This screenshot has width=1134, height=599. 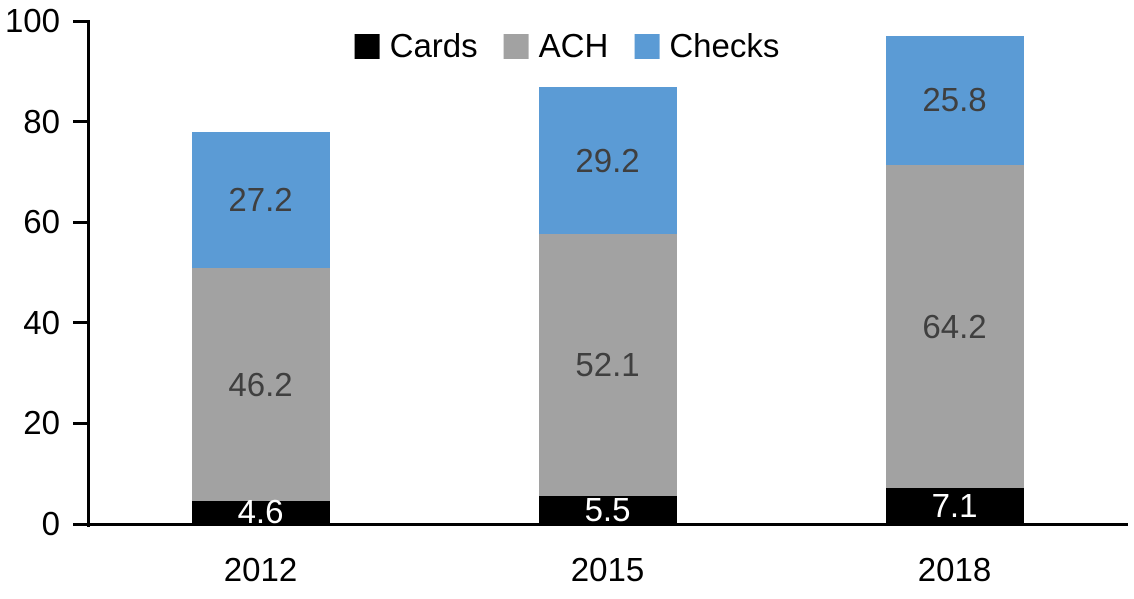 I want to click on bar-segment-cards-2012, so click(x=260, y=512).